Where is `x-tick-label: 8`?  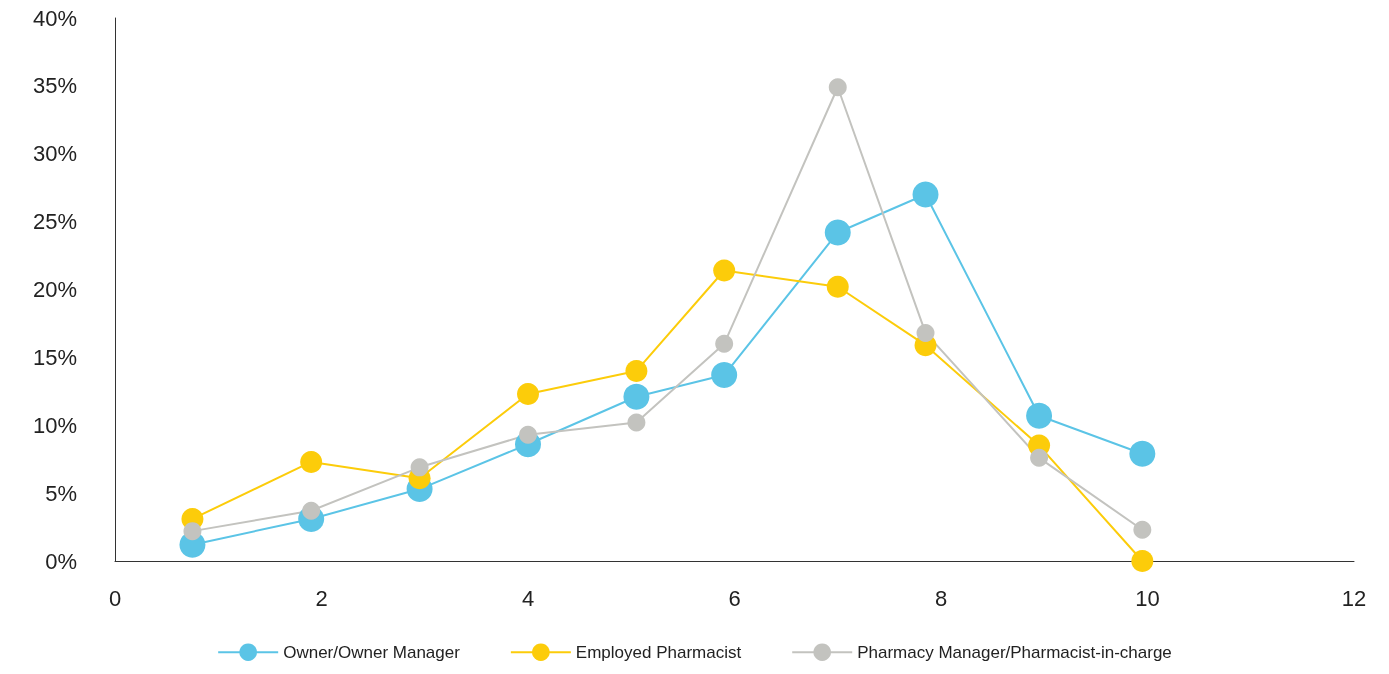
x-tick-label: 8 is located at coordinates (941, 598).